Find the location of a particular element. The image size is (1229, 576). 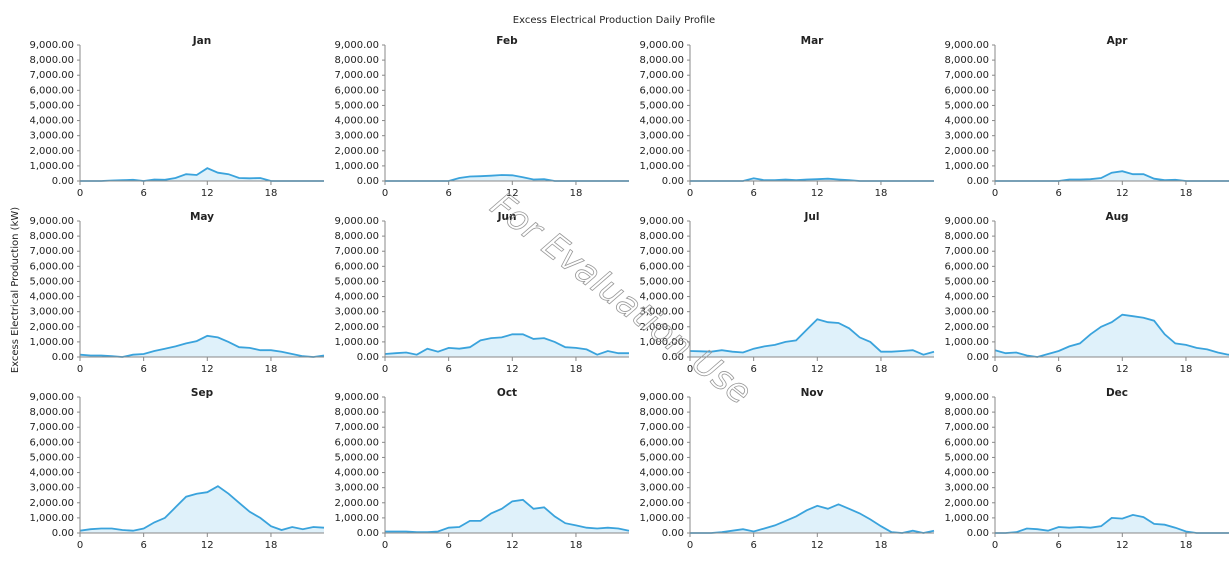

subplot-title: Nov is located at coordinates (812, 393).